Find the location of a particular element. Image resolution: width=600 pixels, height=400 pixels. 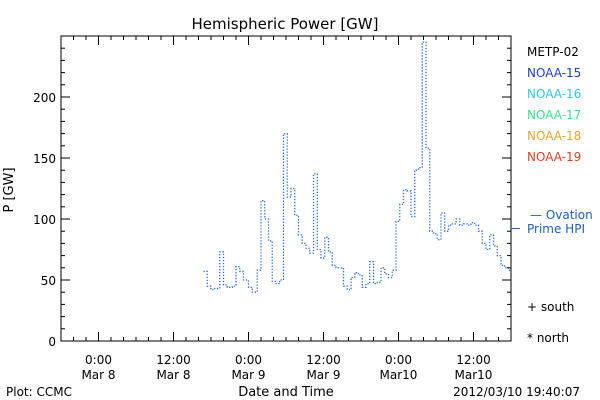

y-axis-label: P [GW] is located at coordinates (9, 189).